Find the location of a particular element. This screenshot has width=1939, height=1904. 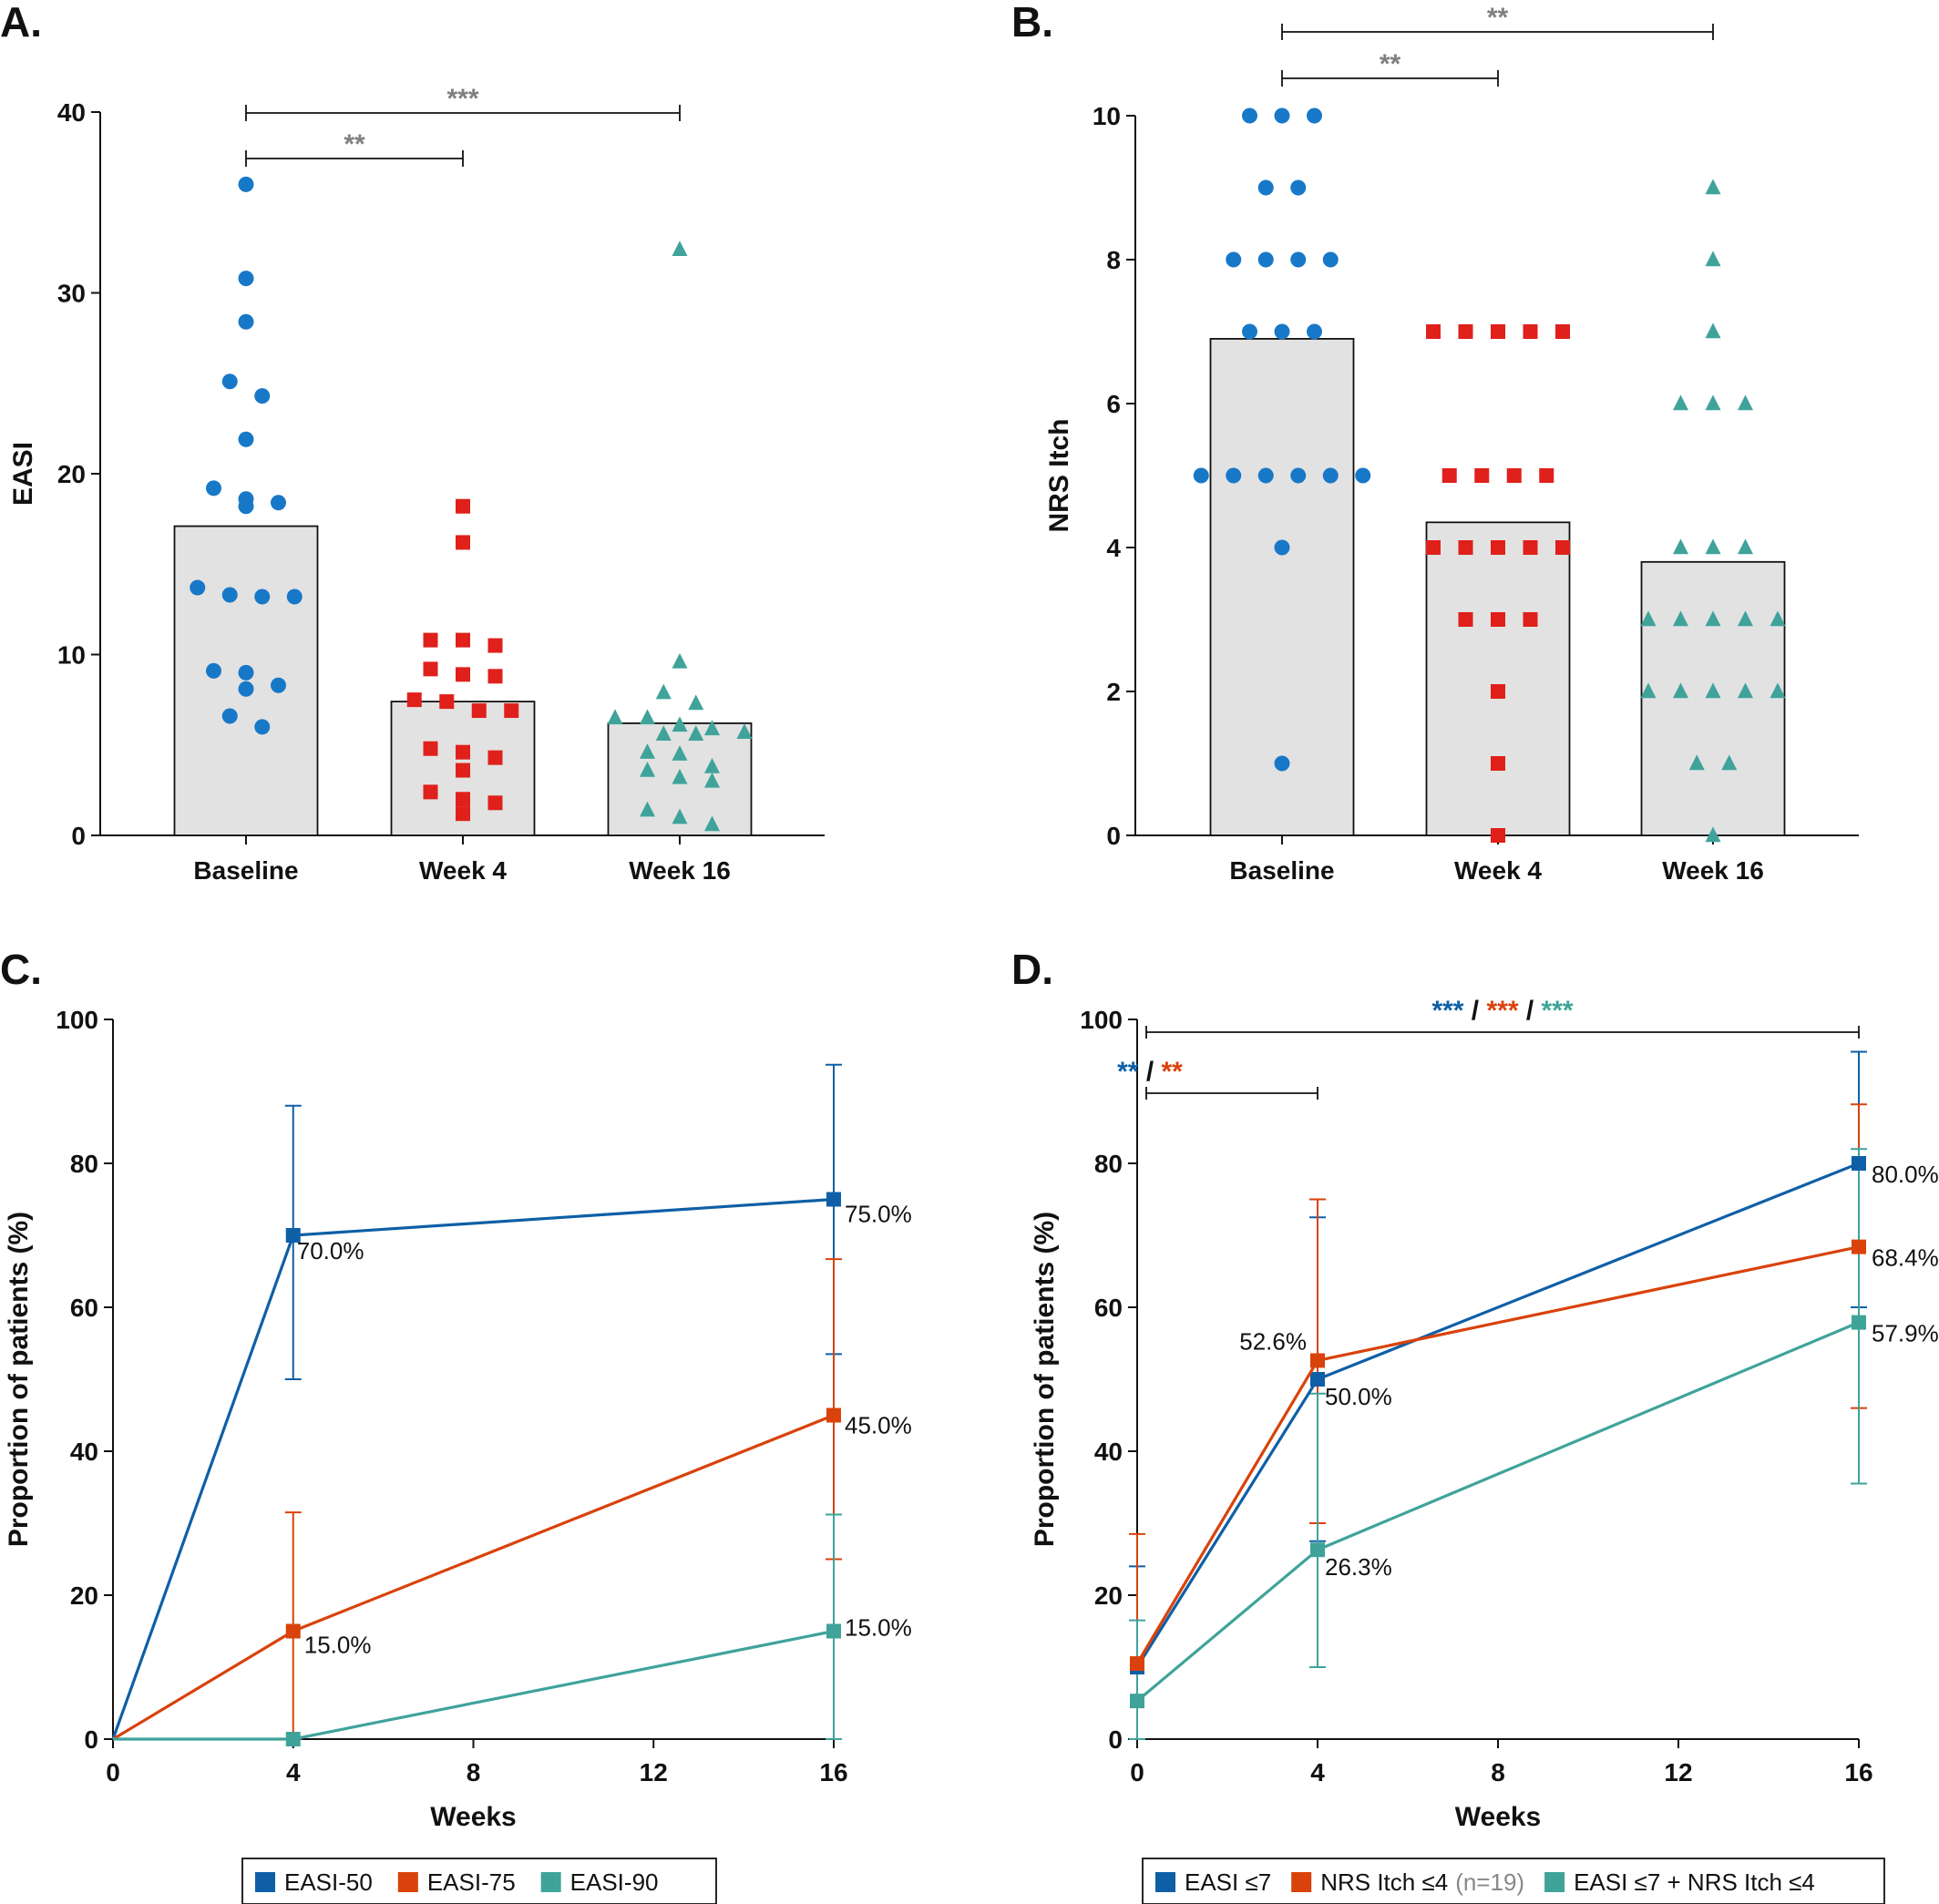

y-tick-label: 4 is located at coordinates (1113, 548).